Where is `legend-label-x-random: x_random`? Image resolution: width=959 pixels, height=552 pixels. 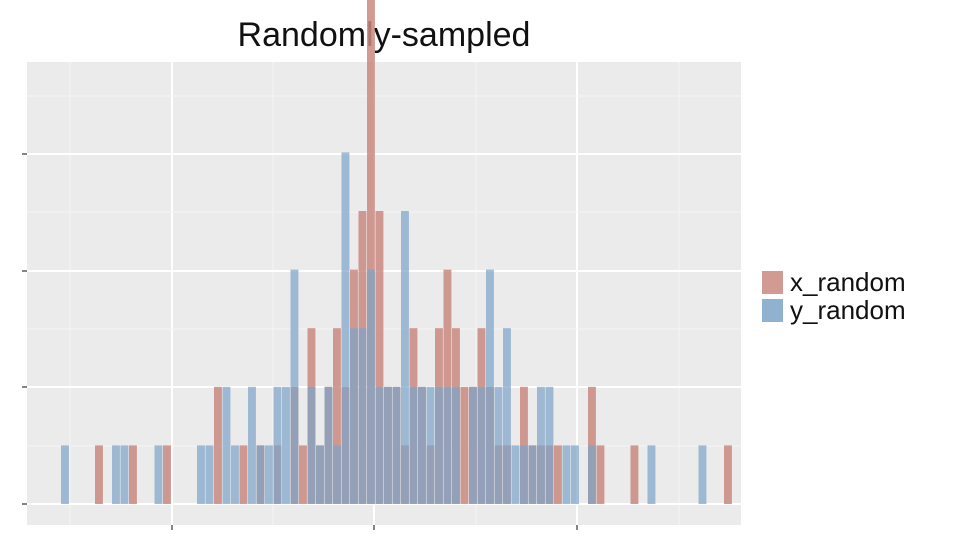
legend-label-x-random: x_random is located at coordinates (848, 281).